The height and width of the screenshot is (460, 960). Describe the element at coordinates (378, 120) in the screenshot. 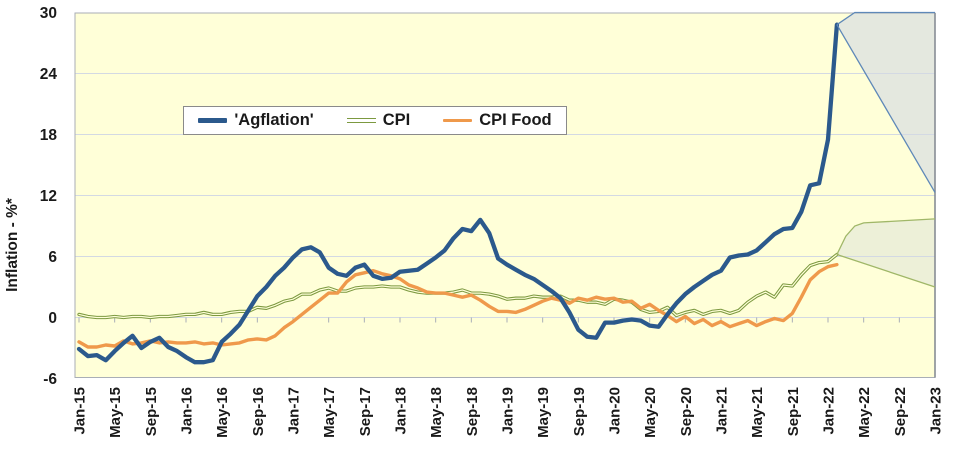

I see `legend-item-cpi: CPI` at that location.